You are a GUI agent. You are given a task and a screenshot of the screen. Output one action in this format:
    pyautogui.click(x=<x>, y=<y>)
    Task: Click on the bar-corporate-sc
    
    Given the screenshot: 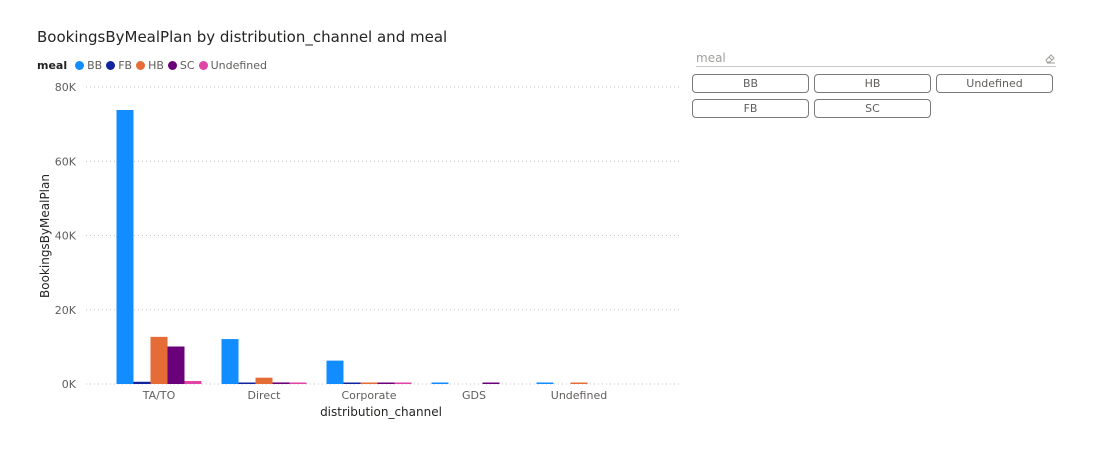 What is the action you would take?
    pyautogui.click(x=386, y=383)
    